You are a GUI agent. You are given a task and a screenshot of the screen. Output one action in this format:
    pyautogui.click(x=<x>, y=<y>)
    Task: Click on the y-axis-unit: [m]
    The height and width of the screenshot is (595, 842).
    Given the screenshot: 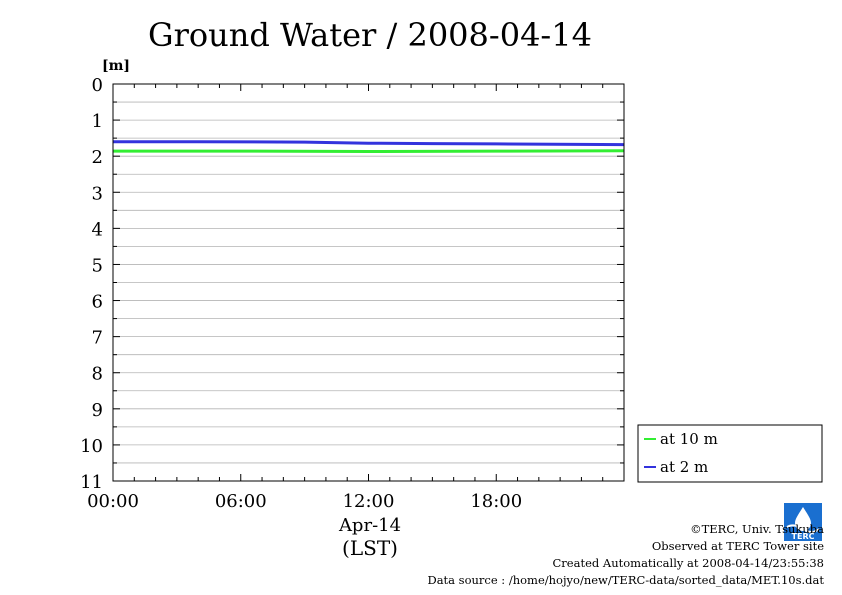 What is the action you would take?
    pyautogui.click(x=116, y=66)
    